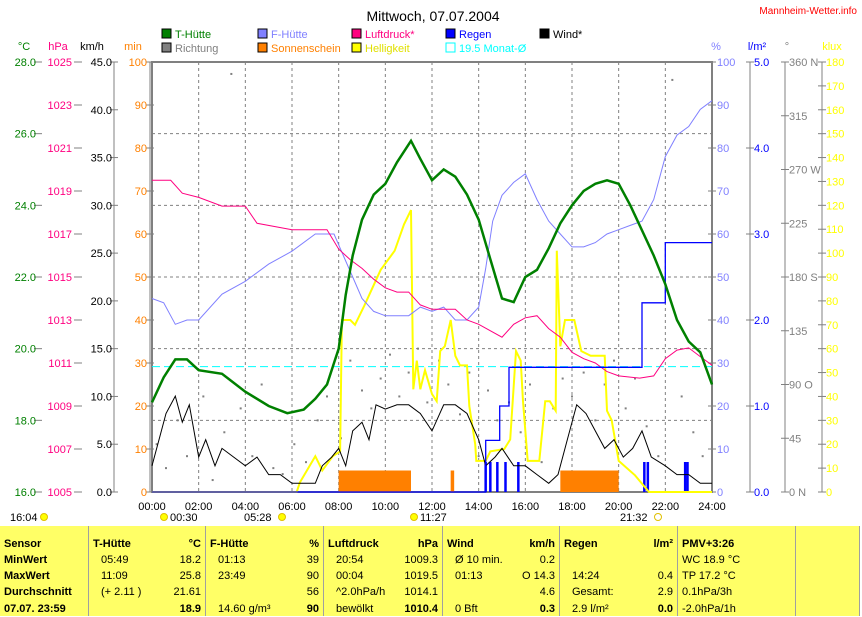 The width and height of the screenshot is (862, 617). Describe the element at coordinates (387, 49) in the screenshot. I see `legend-label: Helligkeit` at that location.